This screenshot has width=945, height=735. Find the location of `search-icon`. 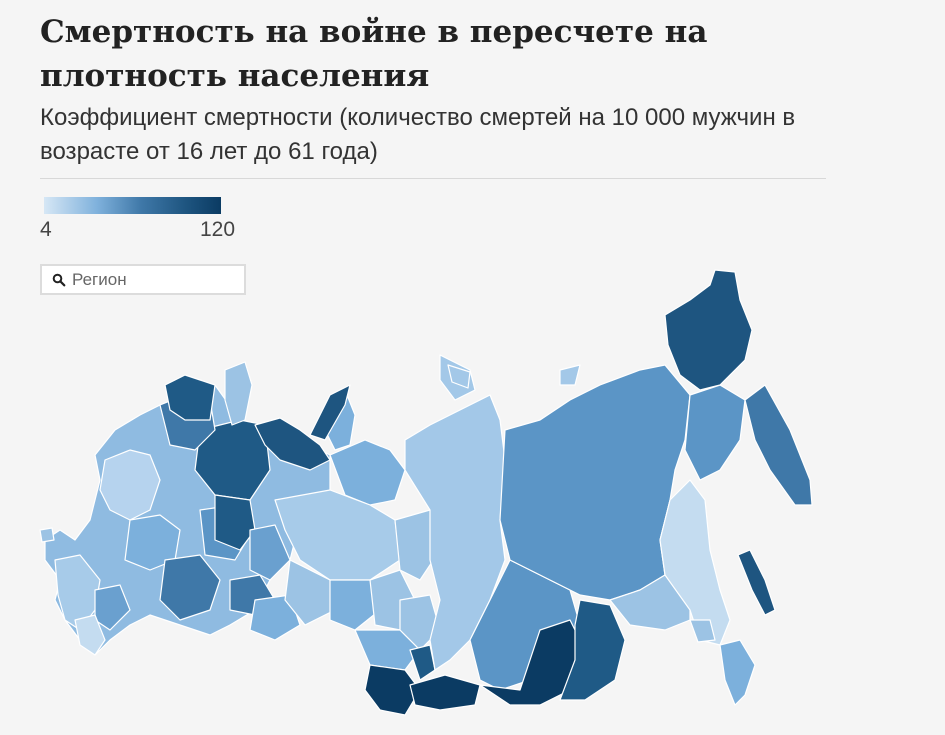

search-icon is located at coordinates (59, 280).